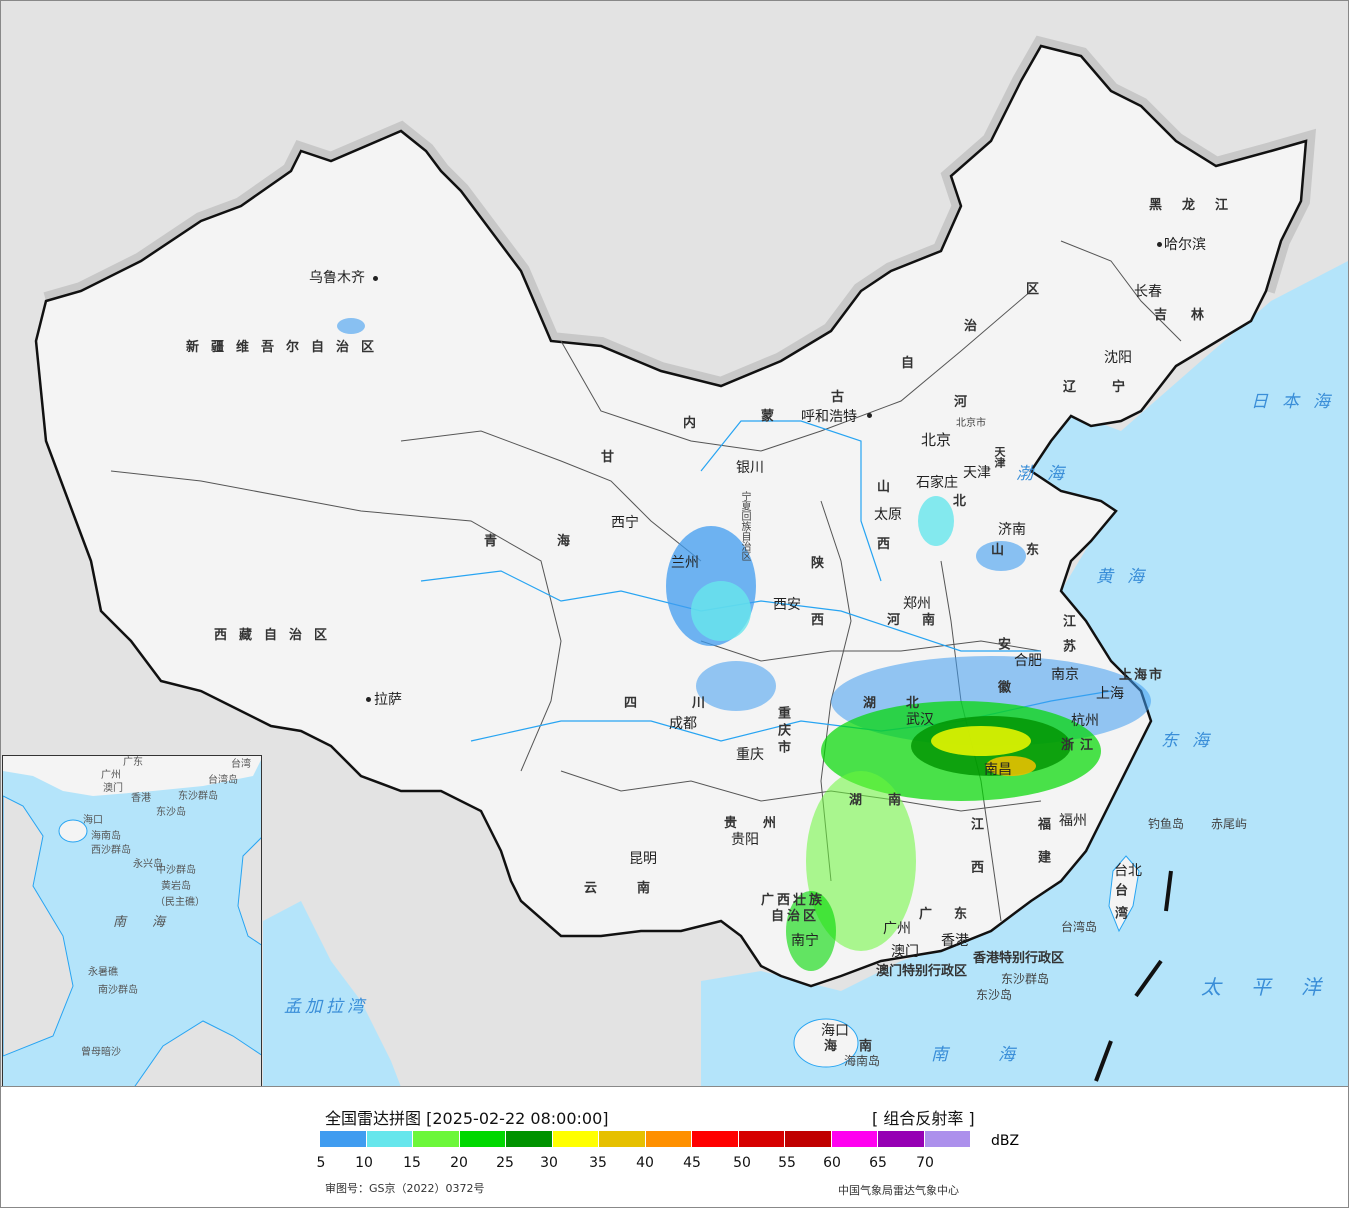 The width and height of the screenshot is (1349, 1208). What do you see at coordinates (805, 941) in the screenshot?
I see `city-nanning: 南宁` at bounding box center [805, 941].